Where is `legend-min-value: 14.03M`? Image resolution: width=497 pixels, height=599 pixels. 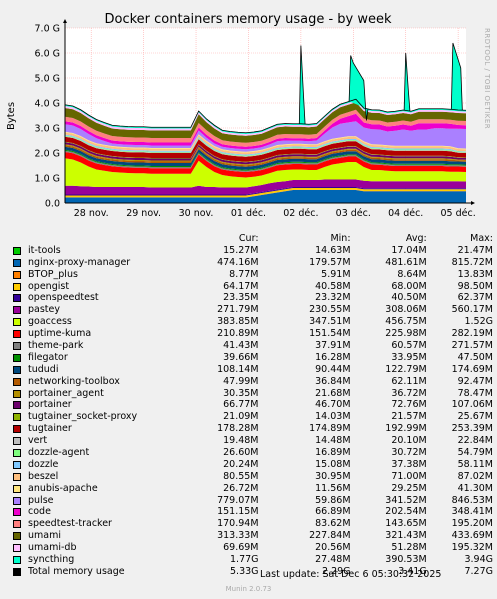 legend-min-value: 14.03M is located at coordinates (333, 417).